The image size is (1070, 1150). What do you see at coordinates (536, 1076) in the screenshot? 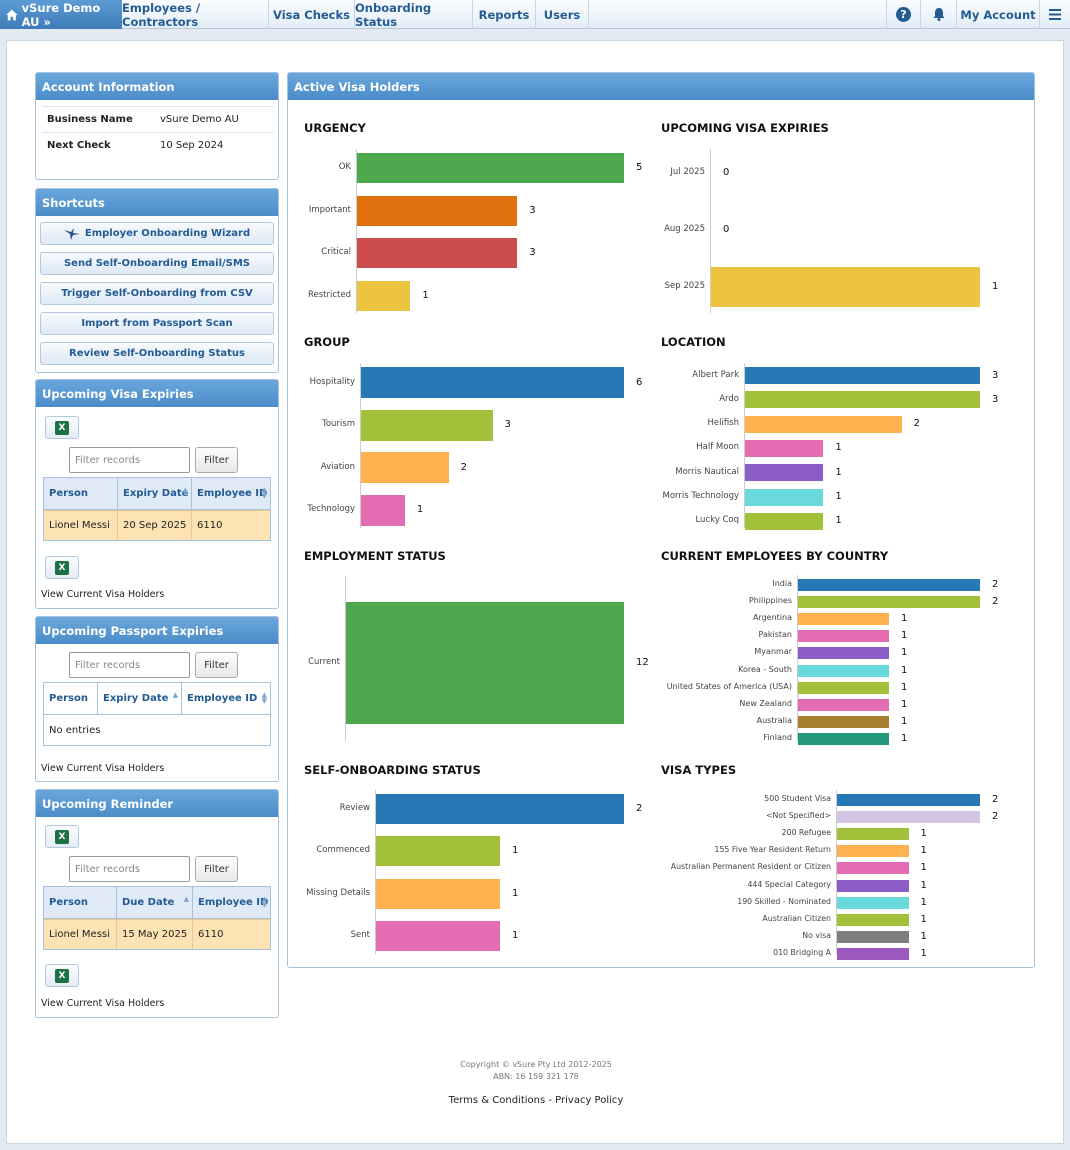
I see `abn: ABN: 16 159 321 178` at bounding box center [536, 1076].